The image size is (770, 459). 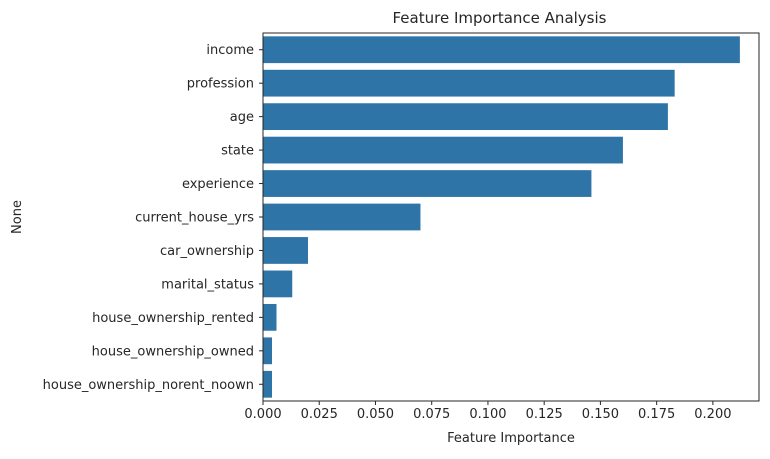 I want to click on x-tick-label: 0.125, so click(x=544, y=414).